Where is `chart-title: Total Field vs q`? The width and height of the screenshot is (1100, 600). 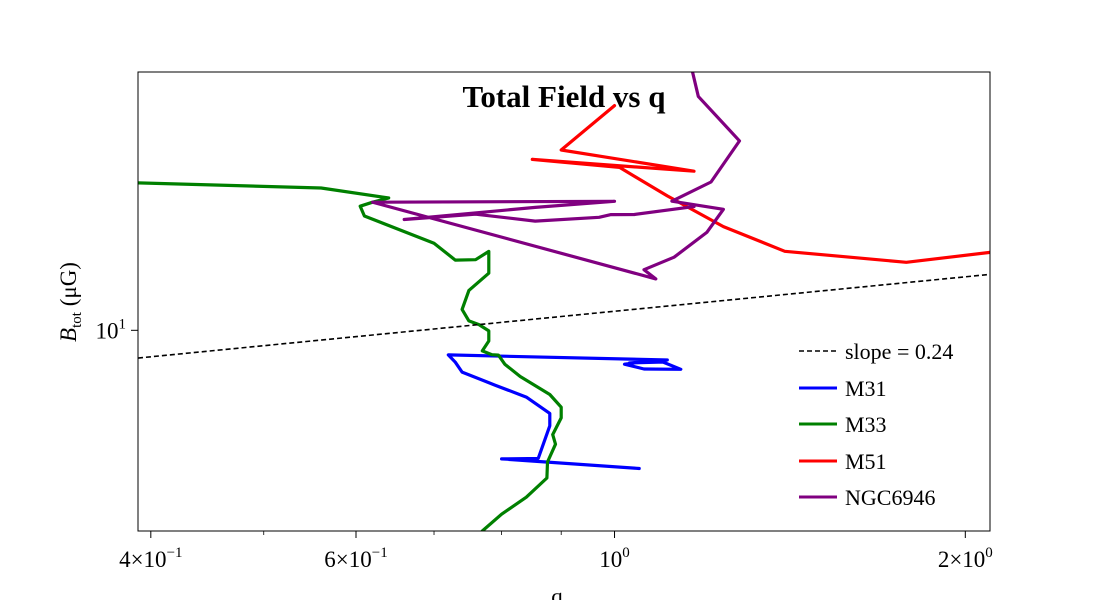 chart-title: Total Field vs q is located at coordinates (564, 96).